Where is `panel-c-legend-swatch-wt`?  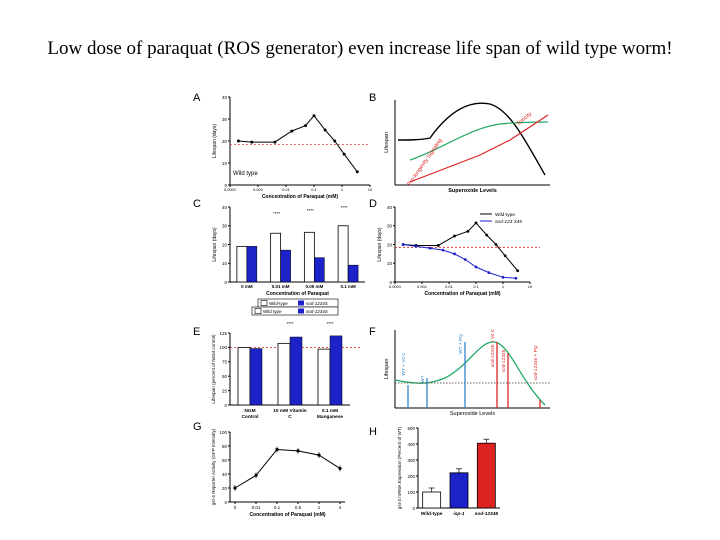 panel-c-legend-swatch-wt is located at coordinates (264, 303).